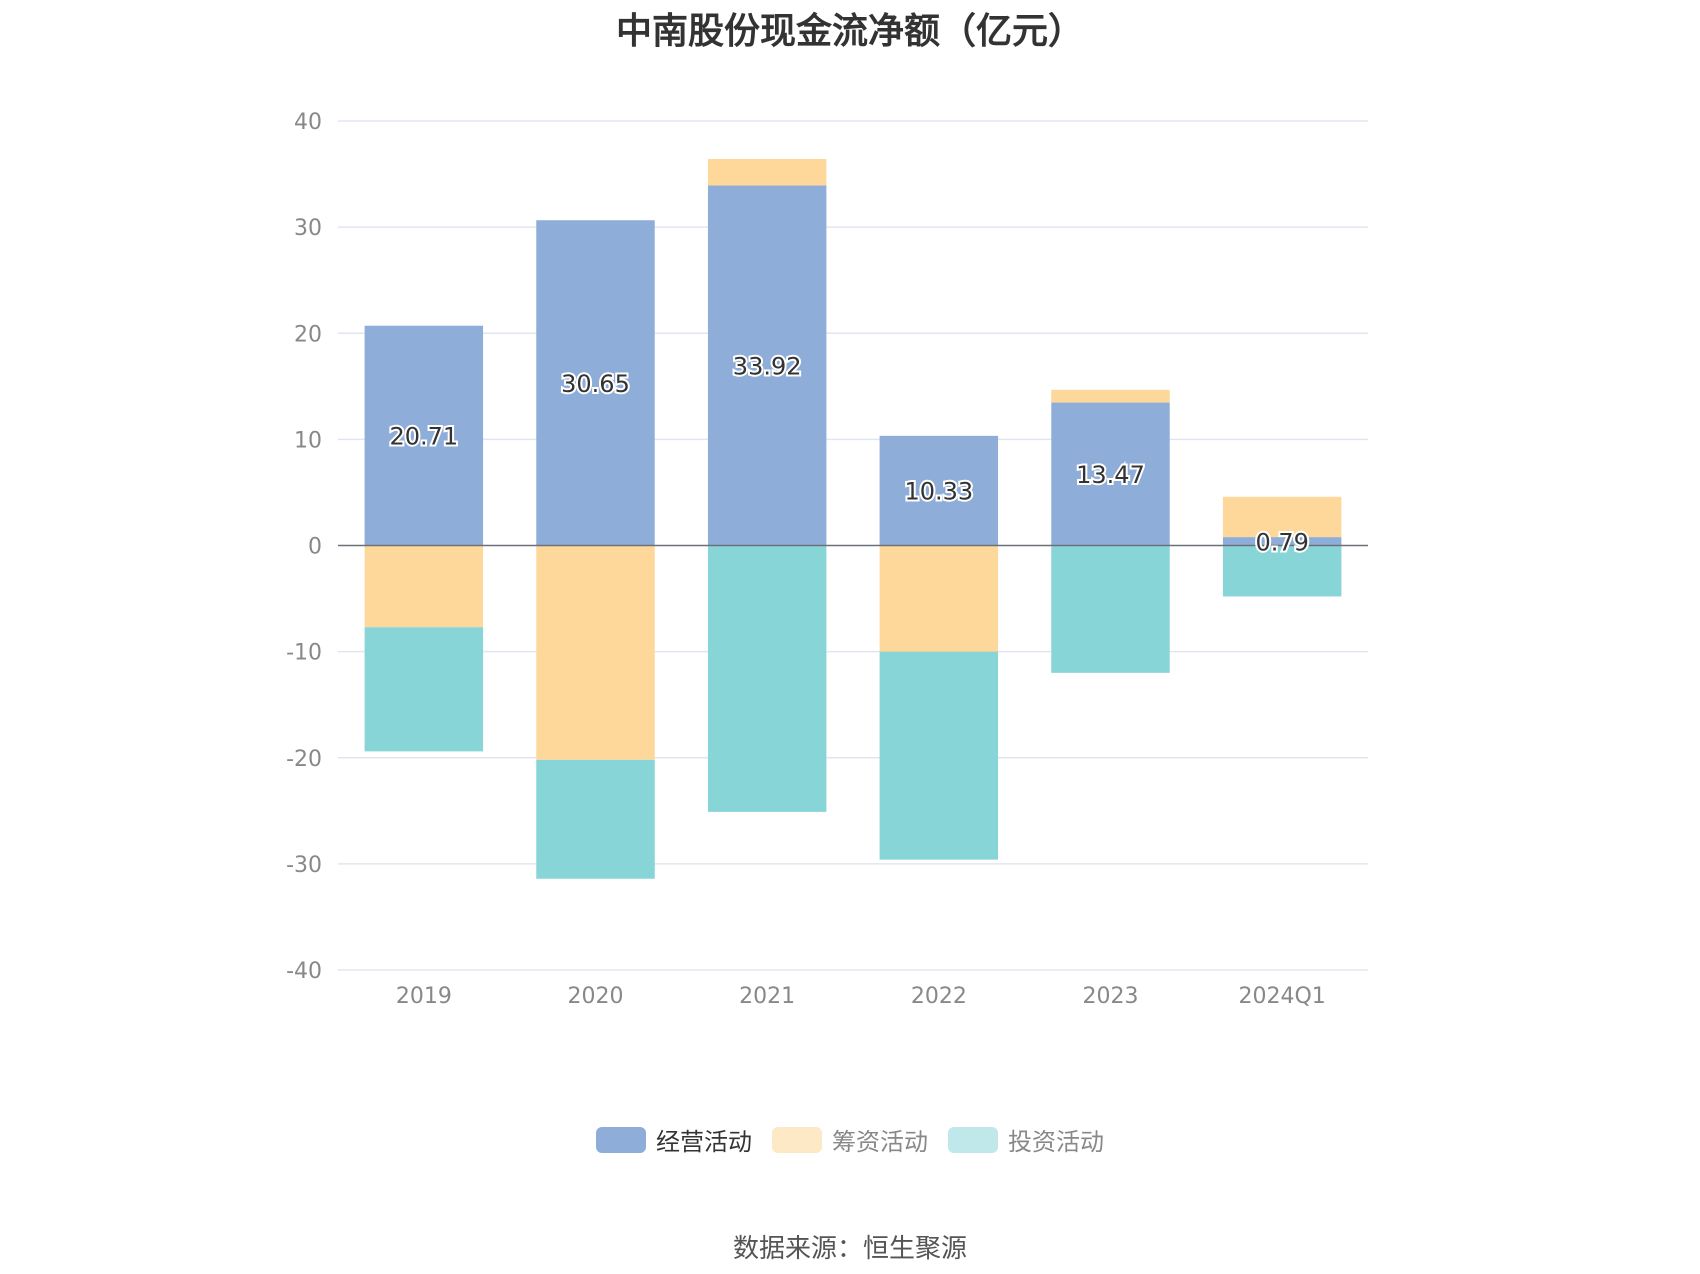  Describe the element at coordinates (704, 1142) in the screenshot. I see `legend-label-operating: 经营活动` at that location.